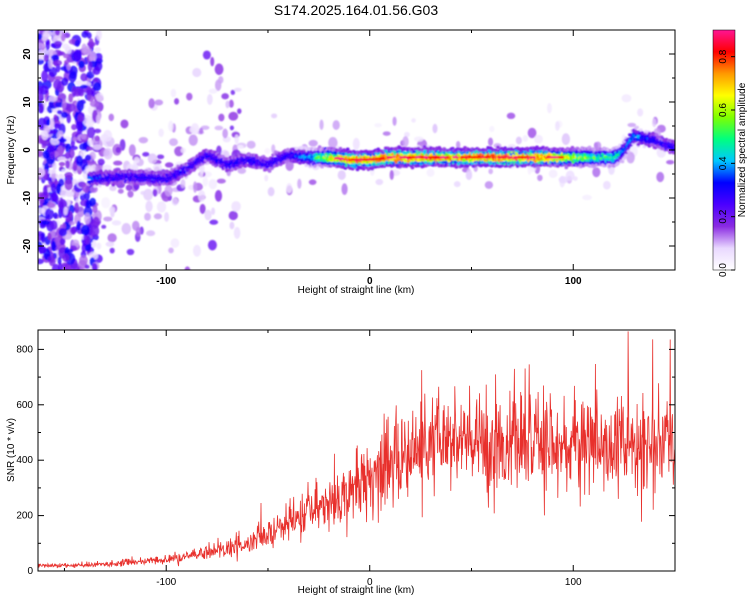 Image resolution: width=750 pixels, height=600 pixels. Describe the element at coordinates (573, 582) in the screenshot. I see `snr-x-tick-label: 100` at that location.